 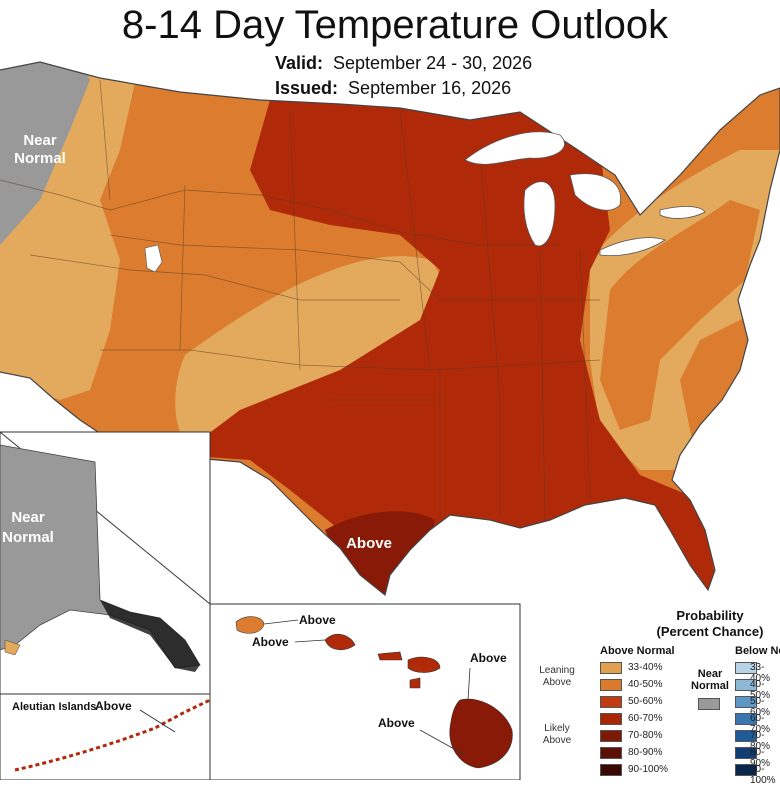 What do you see at coordinates (281, 622) in the screenshot?
I see `kauai-pointer` at bounding box center [281, 622].